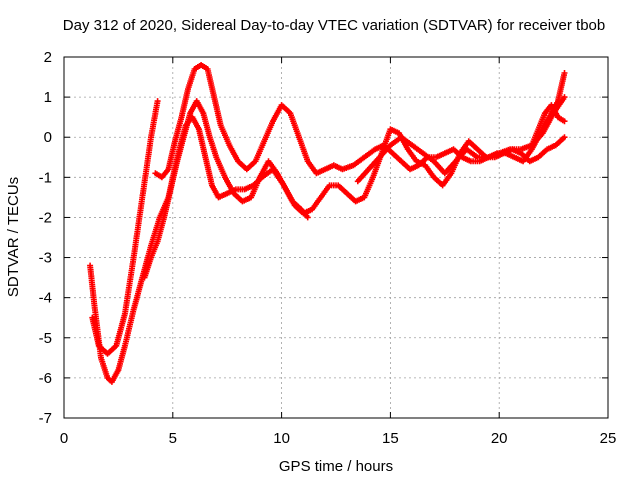 This screenshot has height=480, width=640. I want to click on y-tick-label: 2, so click(48, 57).